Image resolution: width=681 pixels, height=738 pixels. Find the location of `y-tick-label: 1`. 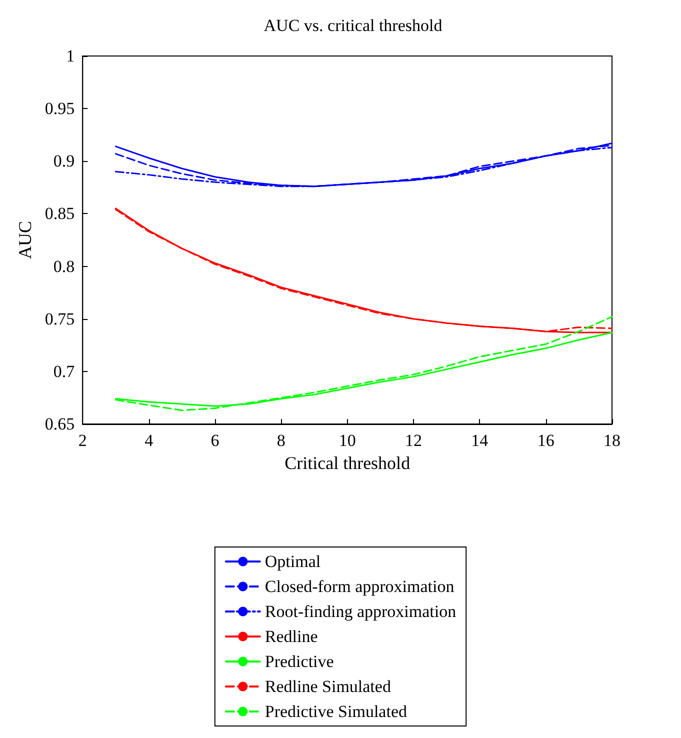

y-tick-label: 1 is located at coordinates (70, 56).